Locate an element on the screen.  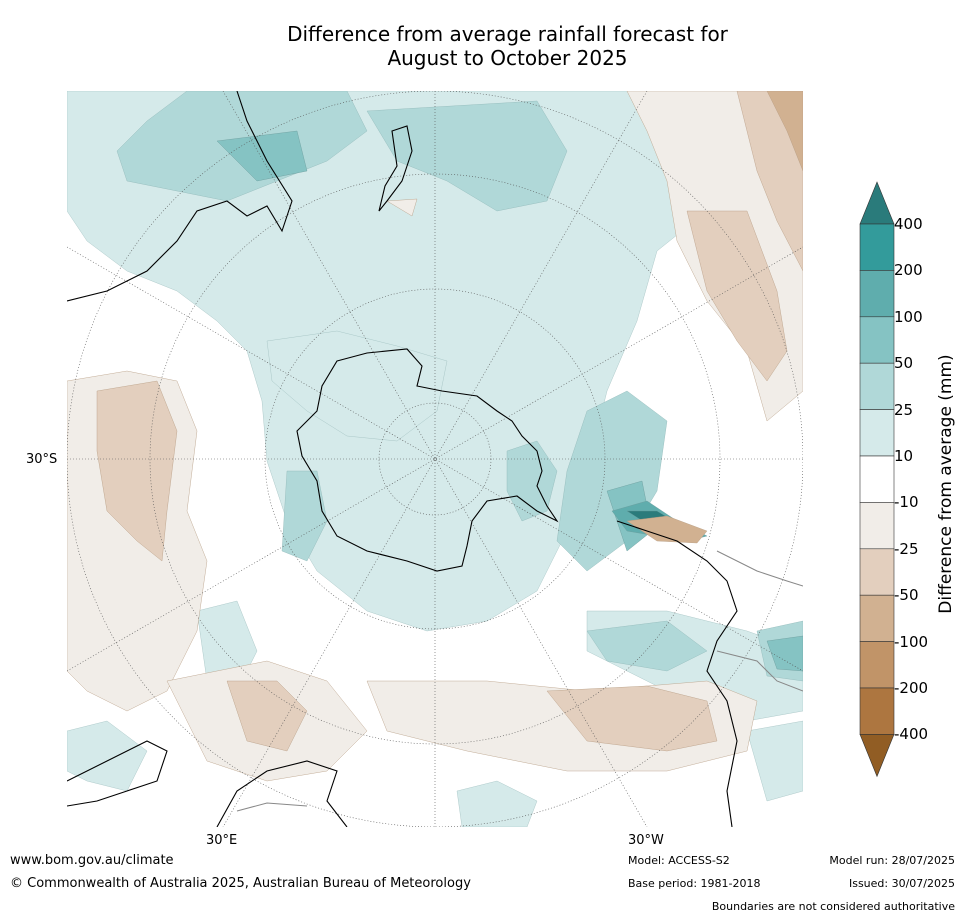
colorbar-tick-label: 400 is located at coordinates (908, 224).